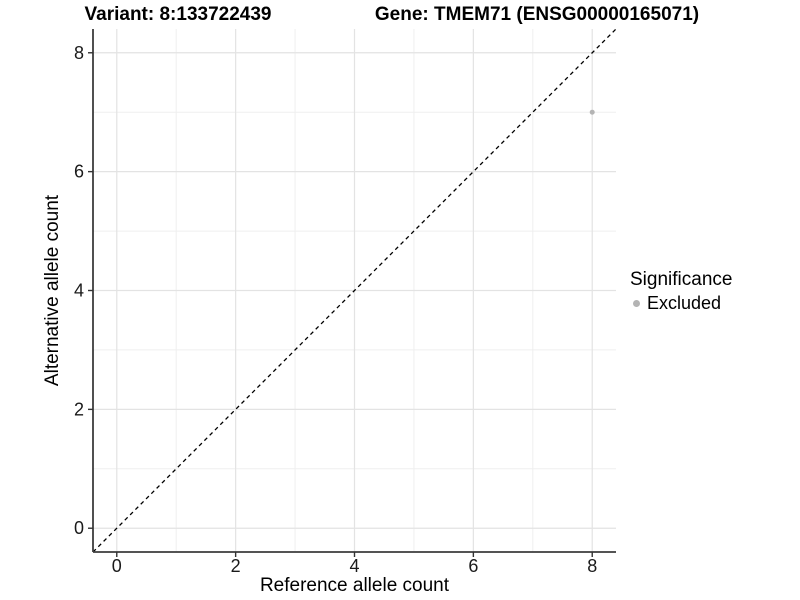 The image size is (800, 600). I want to click on legend-title: Significance, so click(681, 279).